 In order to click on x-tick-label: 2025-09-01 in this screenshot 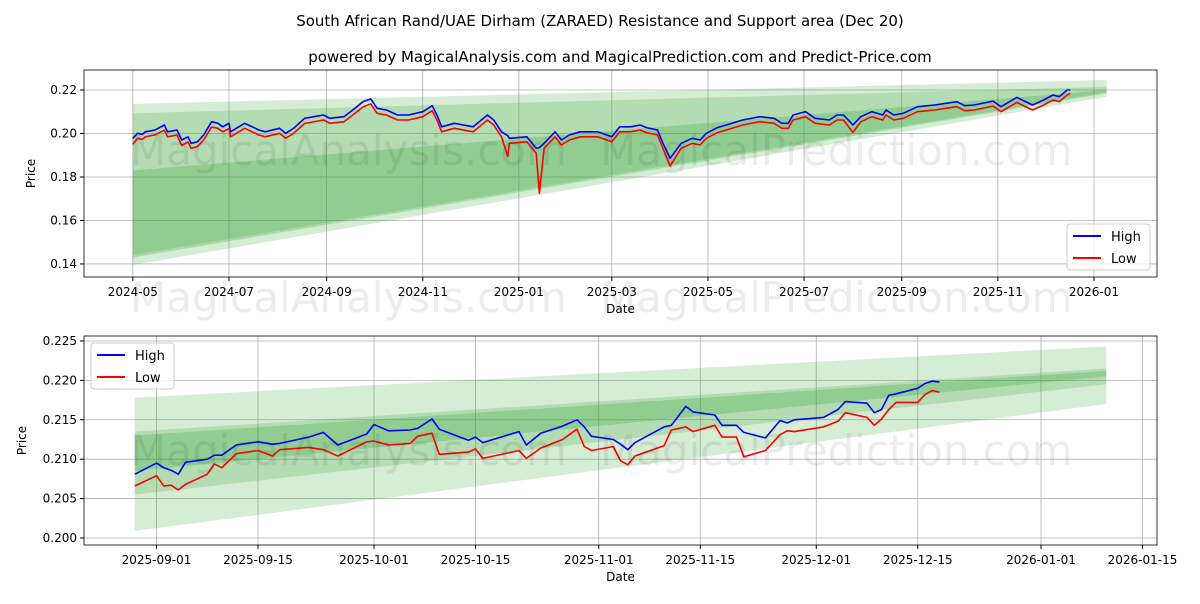, I will do `click(157, 560)`.